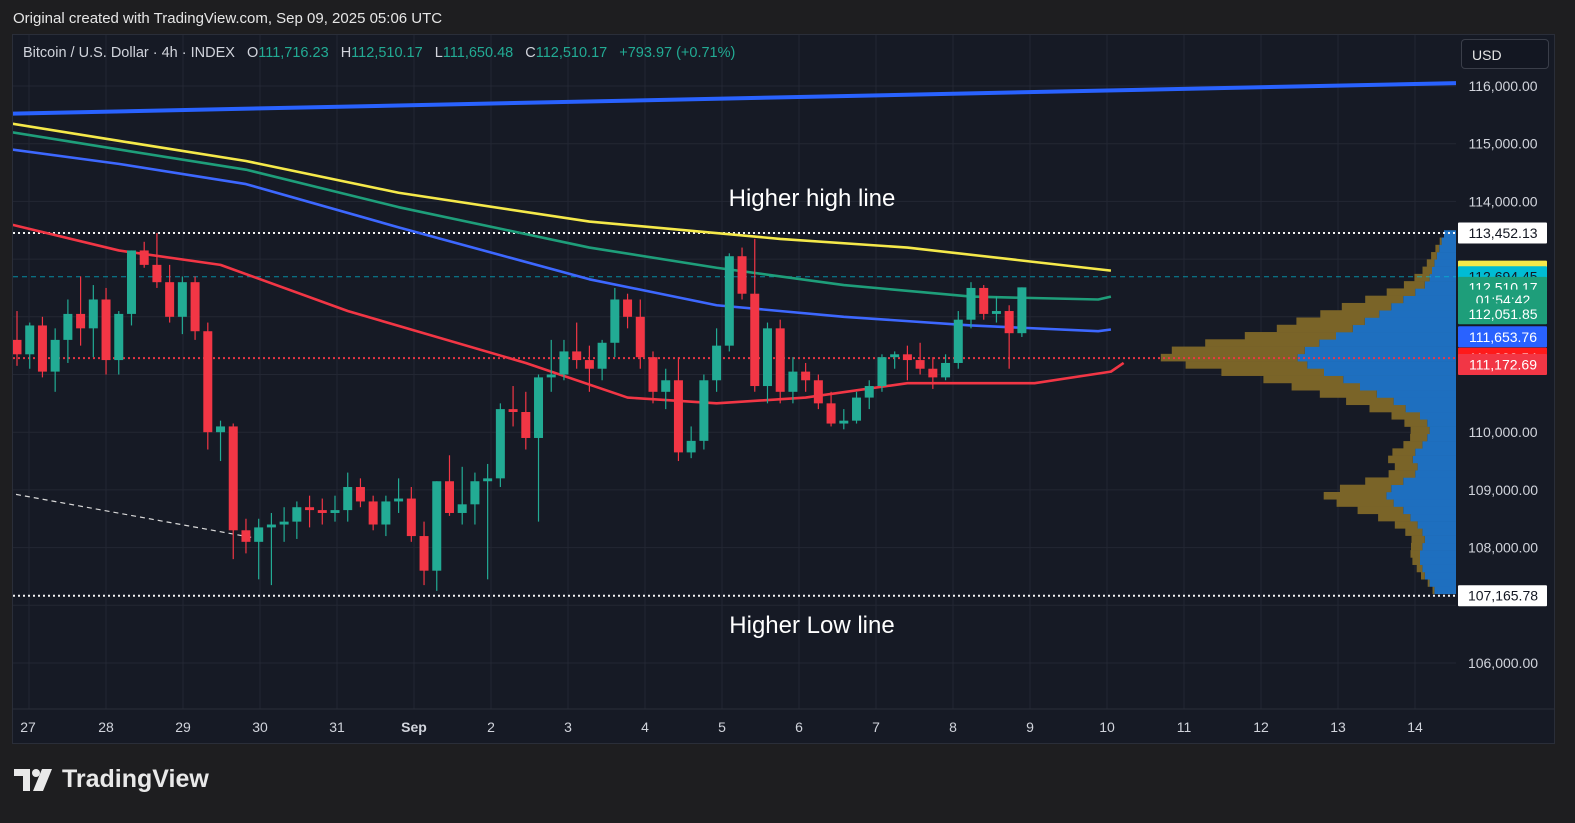 Image resolution: width=1575 pixels, height=823 pixels. I want to click on low-label: L, so click(438, 53).